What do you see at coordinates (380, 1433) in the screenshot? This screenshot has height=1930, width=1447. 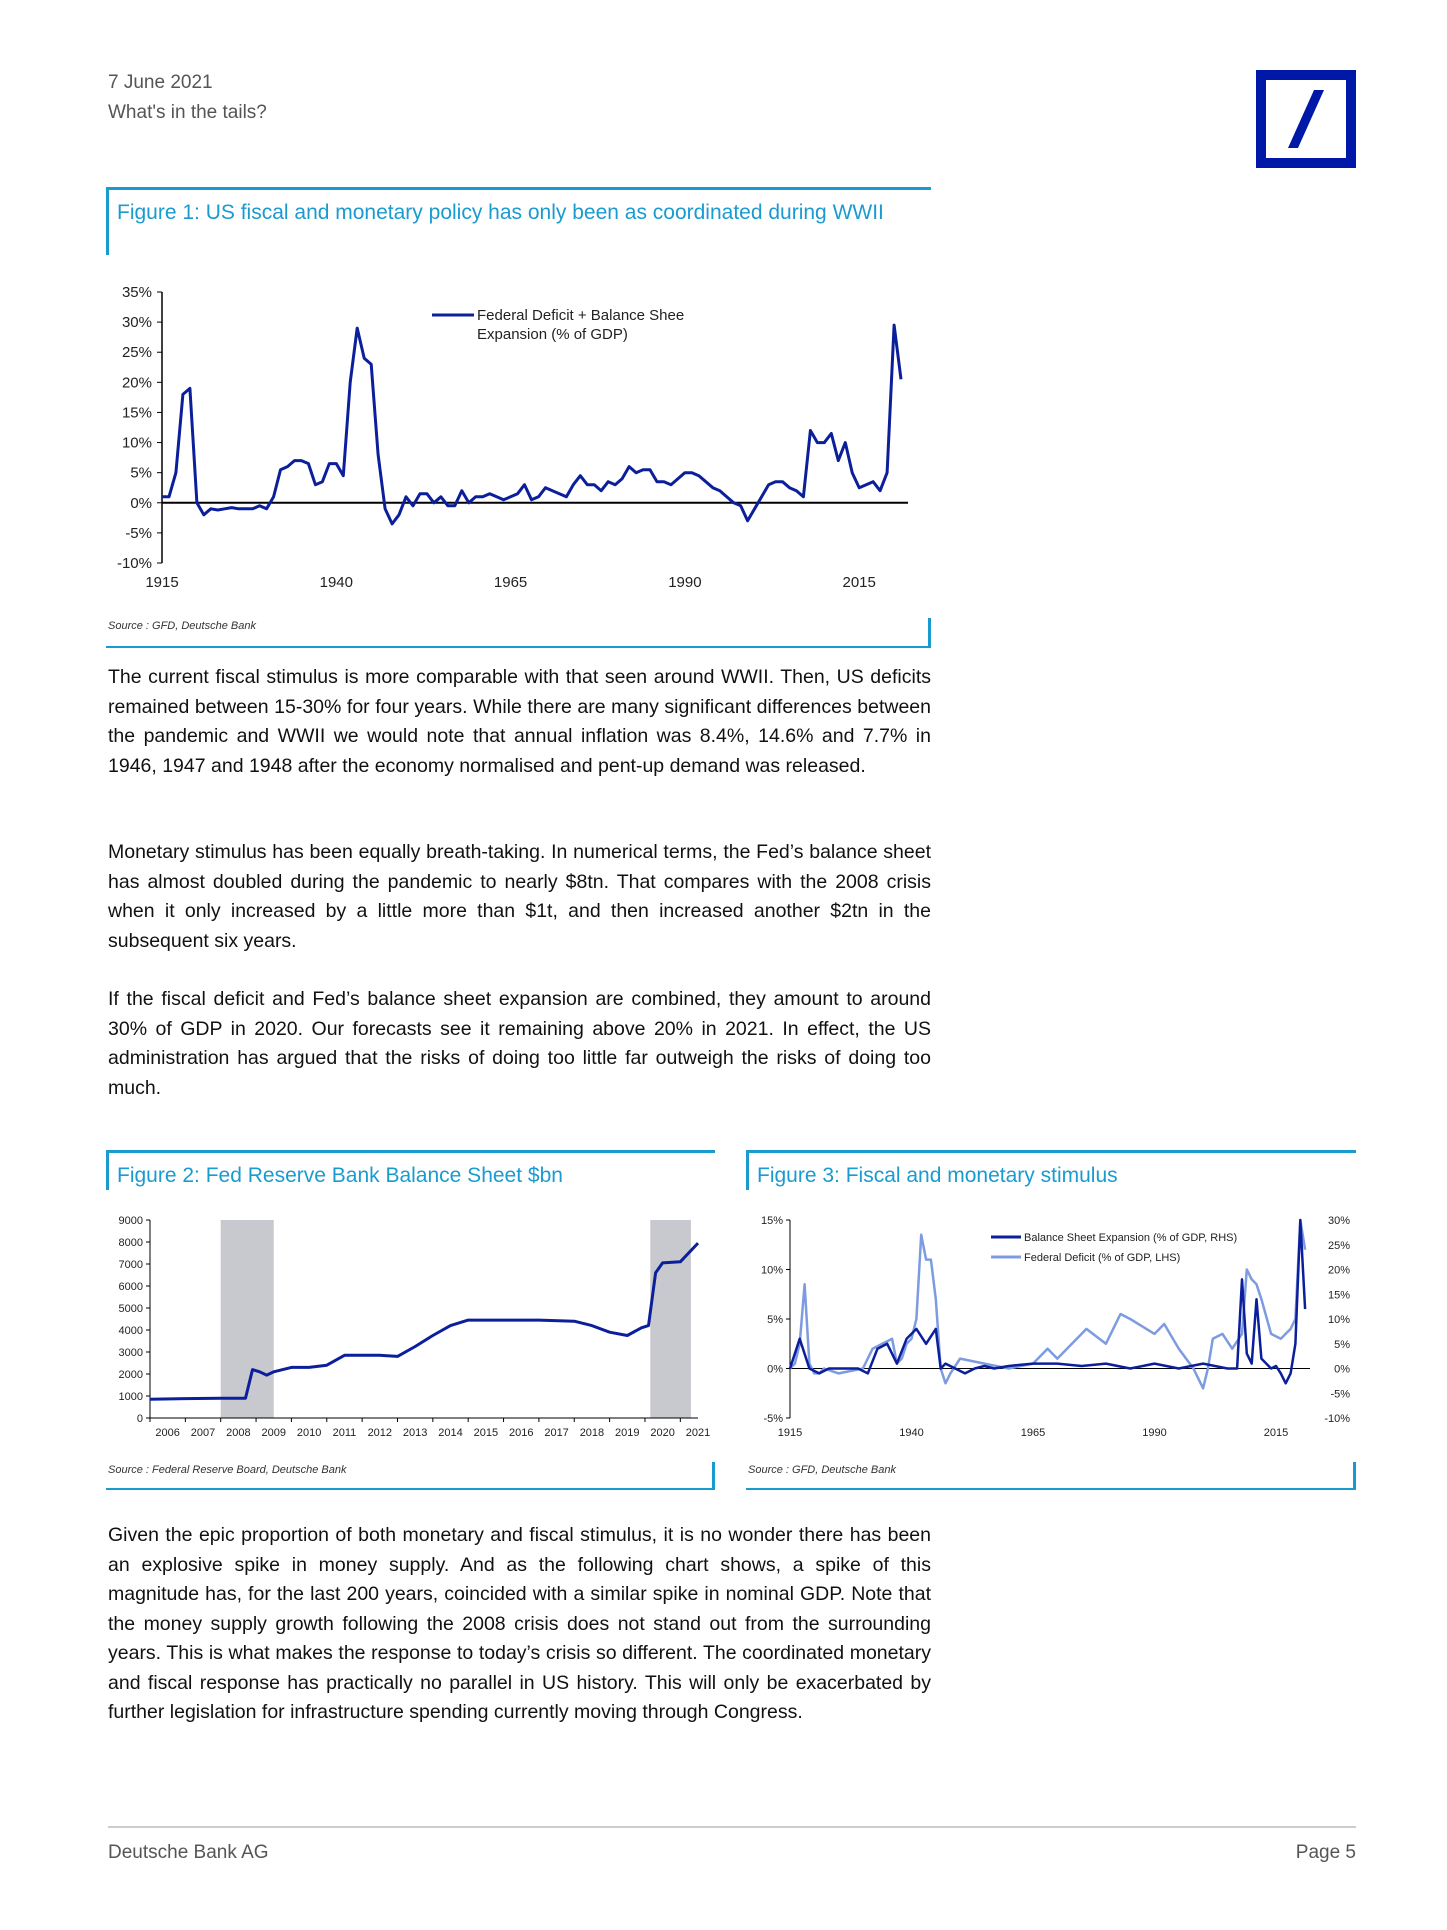 I see `x-tick-label: 2012` at bounding box center [380, 1433].